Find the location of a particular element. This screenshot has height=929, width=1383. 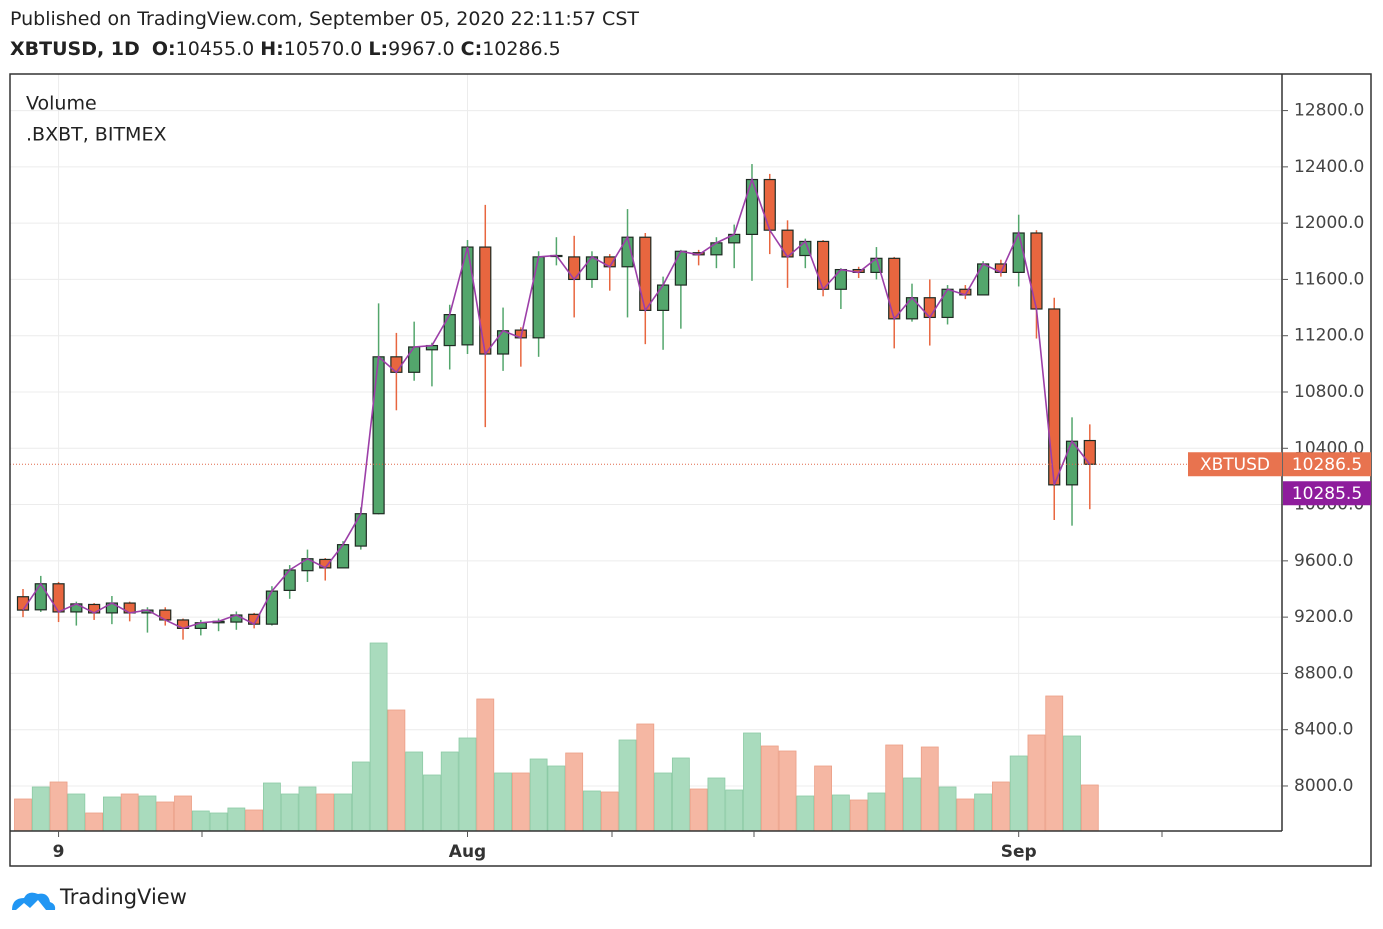

y-tick-label: 8000.0 is located at coordinates (1323, 786).